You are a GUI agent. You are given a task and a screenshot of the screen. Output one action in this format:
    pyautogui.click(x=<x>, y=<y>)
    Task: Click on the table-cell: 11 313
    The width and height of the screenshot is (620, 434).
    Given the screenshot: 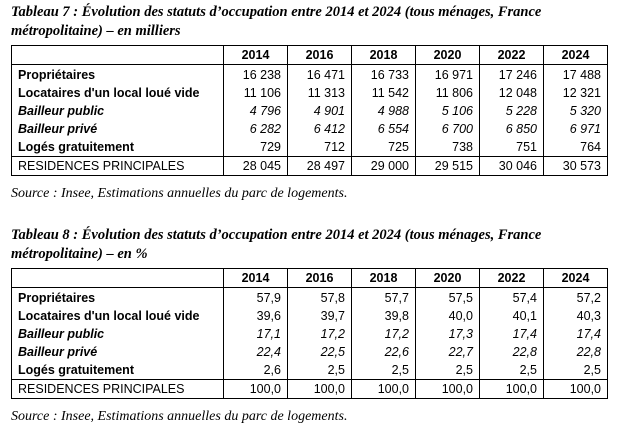 What is the action you would take?
    pyautogui.click(x=319, y=93)
    